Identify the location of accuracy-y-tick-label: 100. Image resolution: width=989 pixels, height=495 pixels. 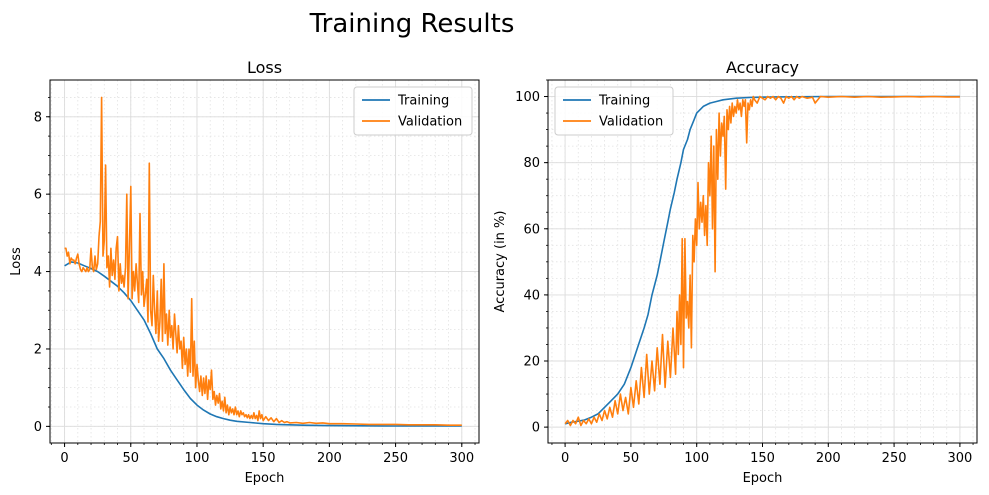
(527, 97).